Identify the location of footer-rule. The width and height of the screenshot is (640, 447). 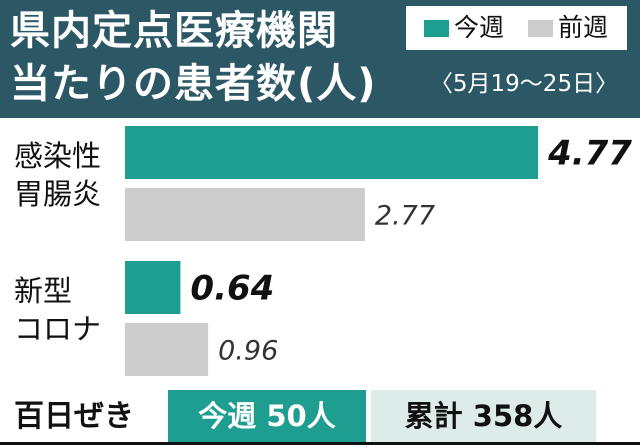
(320, 443).